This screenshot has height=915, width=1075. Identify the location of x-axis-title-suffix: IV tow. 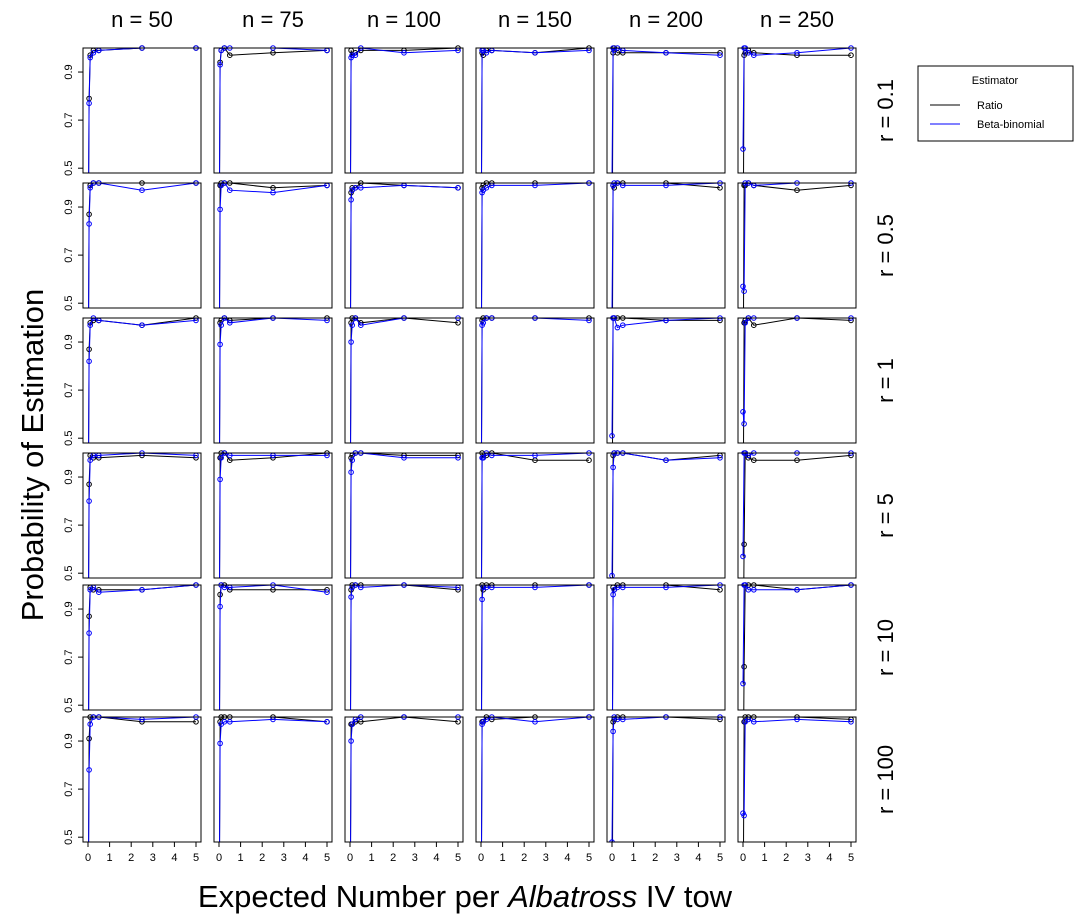
(684, 896).